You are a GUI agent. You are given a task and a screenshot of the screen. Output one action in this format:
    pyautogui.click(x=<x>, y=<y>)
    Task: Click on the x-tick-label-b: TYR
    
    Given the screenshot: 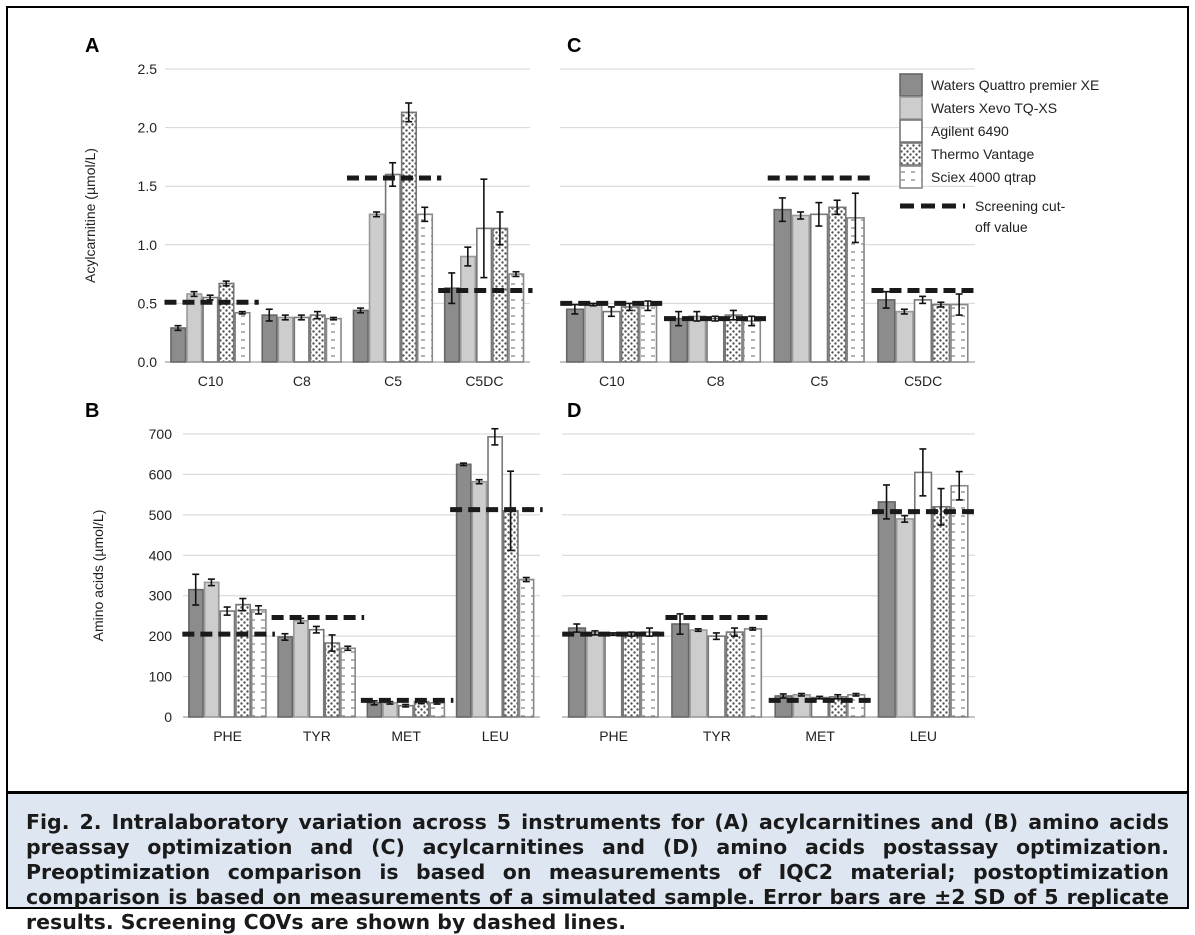 What is the action you would take?
    pyautogui.click(x=317, y=736)
    